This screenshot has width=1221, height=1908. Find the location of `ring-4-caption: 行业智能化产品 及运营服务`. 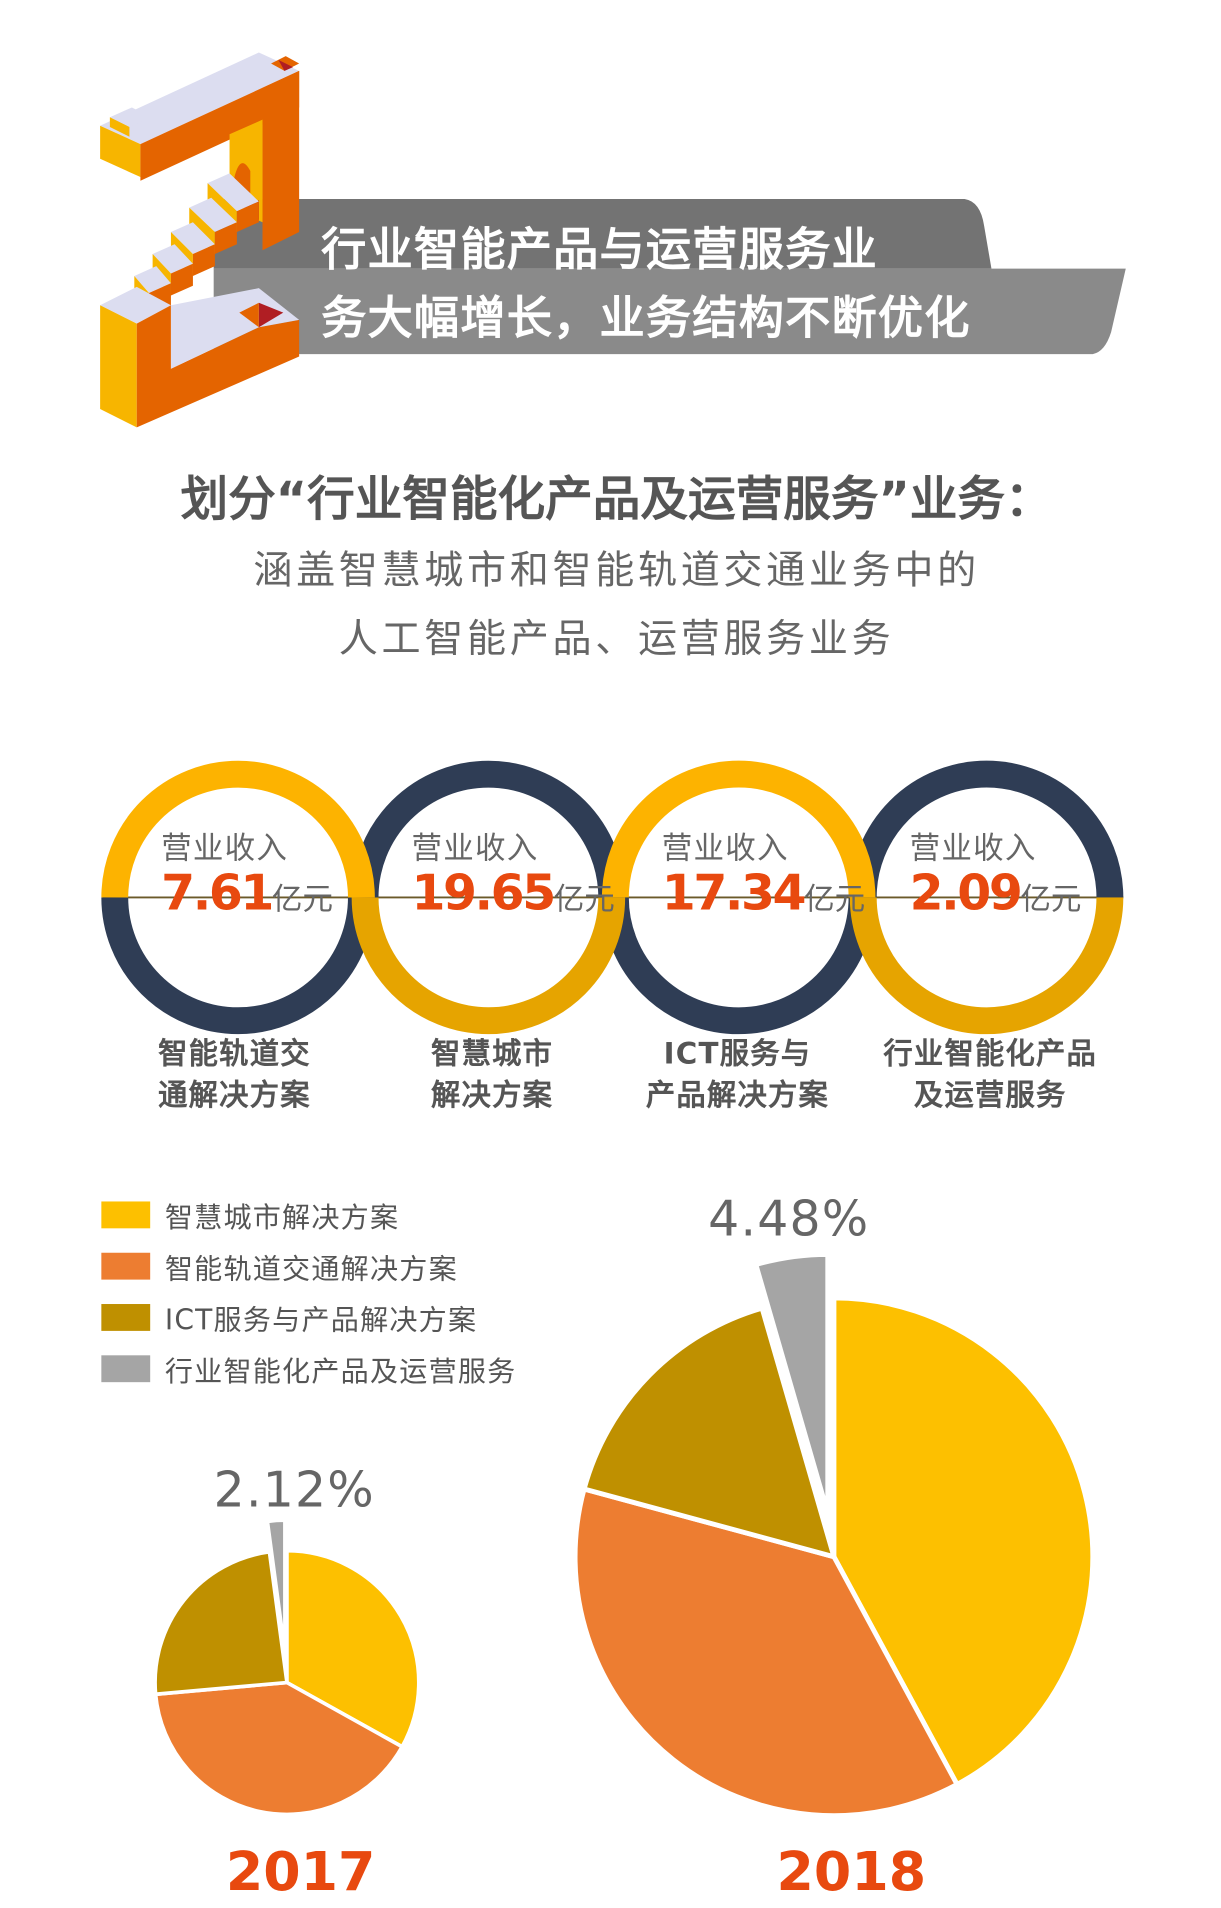

ring-4-caption: 行业智能化产品 及运营服务 is located at coordinates (990, 1074).